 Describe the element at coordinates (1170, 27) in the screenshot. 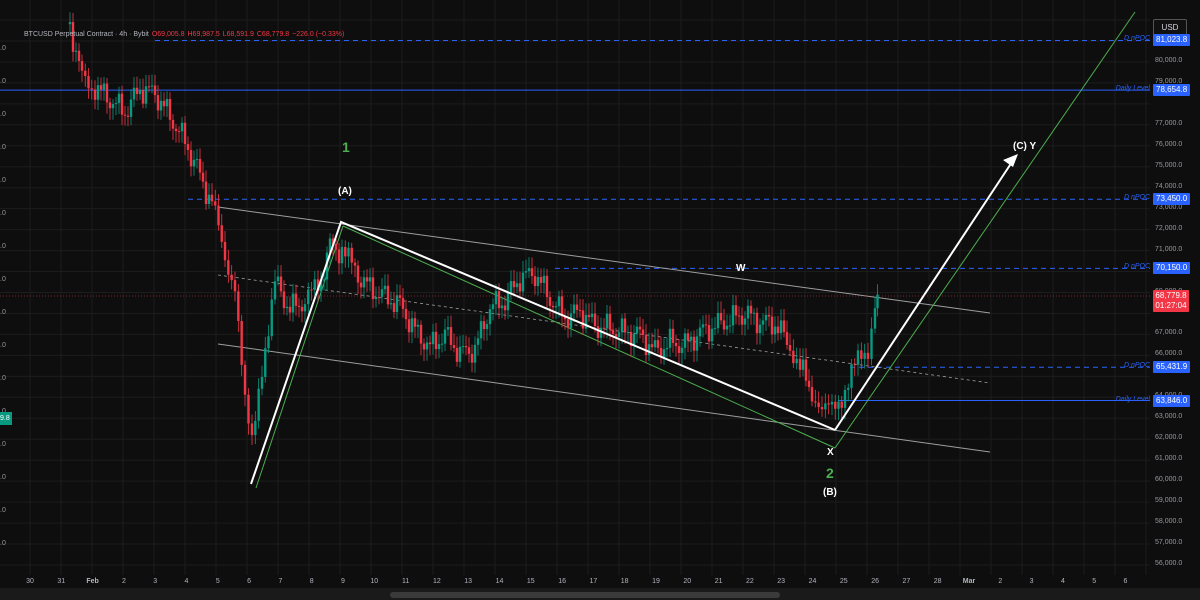

I see `currency-button: USD` at that location.